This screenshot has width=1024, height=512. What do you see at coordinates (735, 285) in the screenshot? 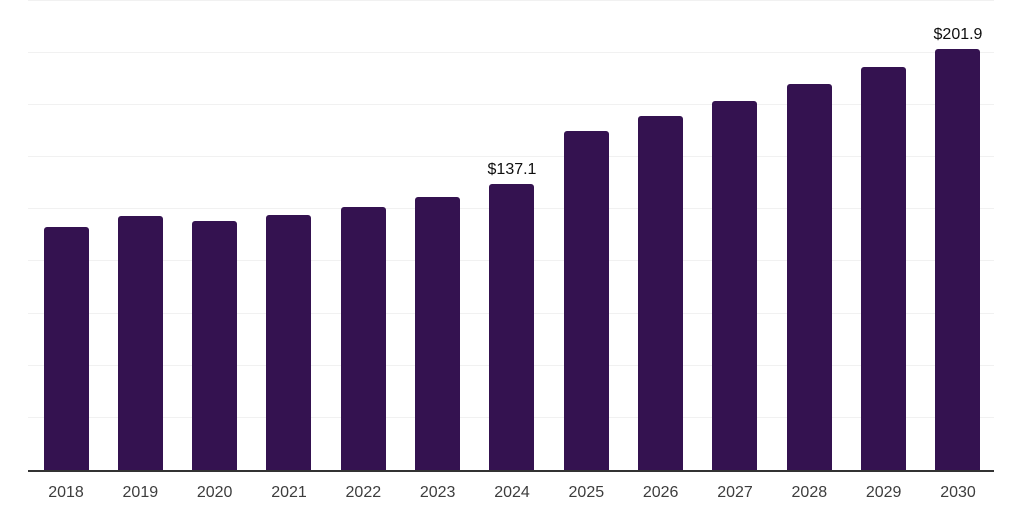
I see `bar-2027` at bounding box center [735, 285].